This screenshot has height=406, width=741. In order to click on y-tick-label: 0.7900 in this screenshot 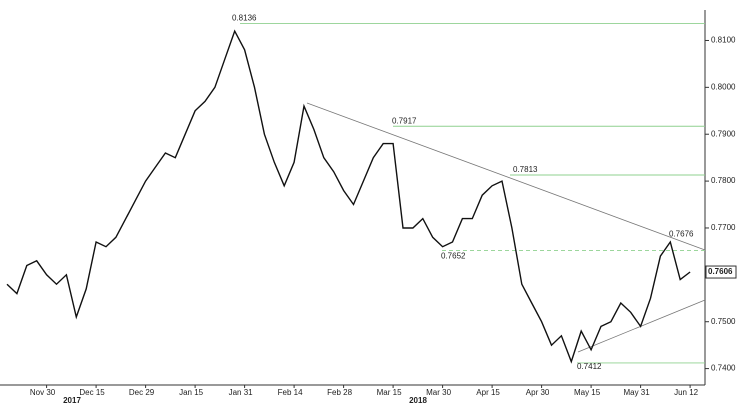, I will do `click(723, 133)`.